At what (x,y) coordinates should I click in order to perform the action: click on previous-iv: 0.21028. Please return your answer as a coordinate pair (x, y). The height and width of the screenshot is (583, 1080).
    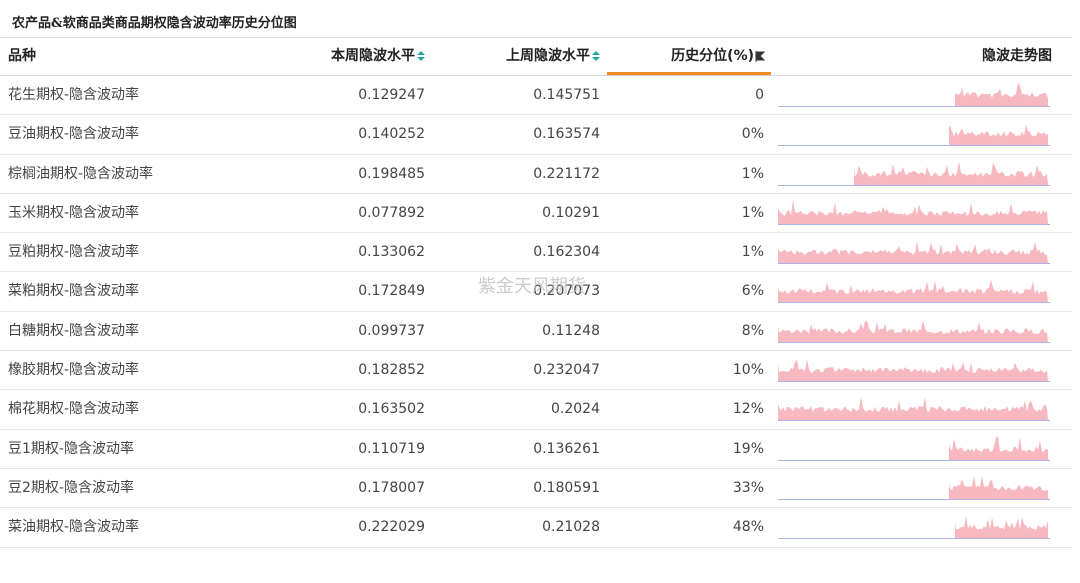
    Looking at the image, I should click on (571, 527).